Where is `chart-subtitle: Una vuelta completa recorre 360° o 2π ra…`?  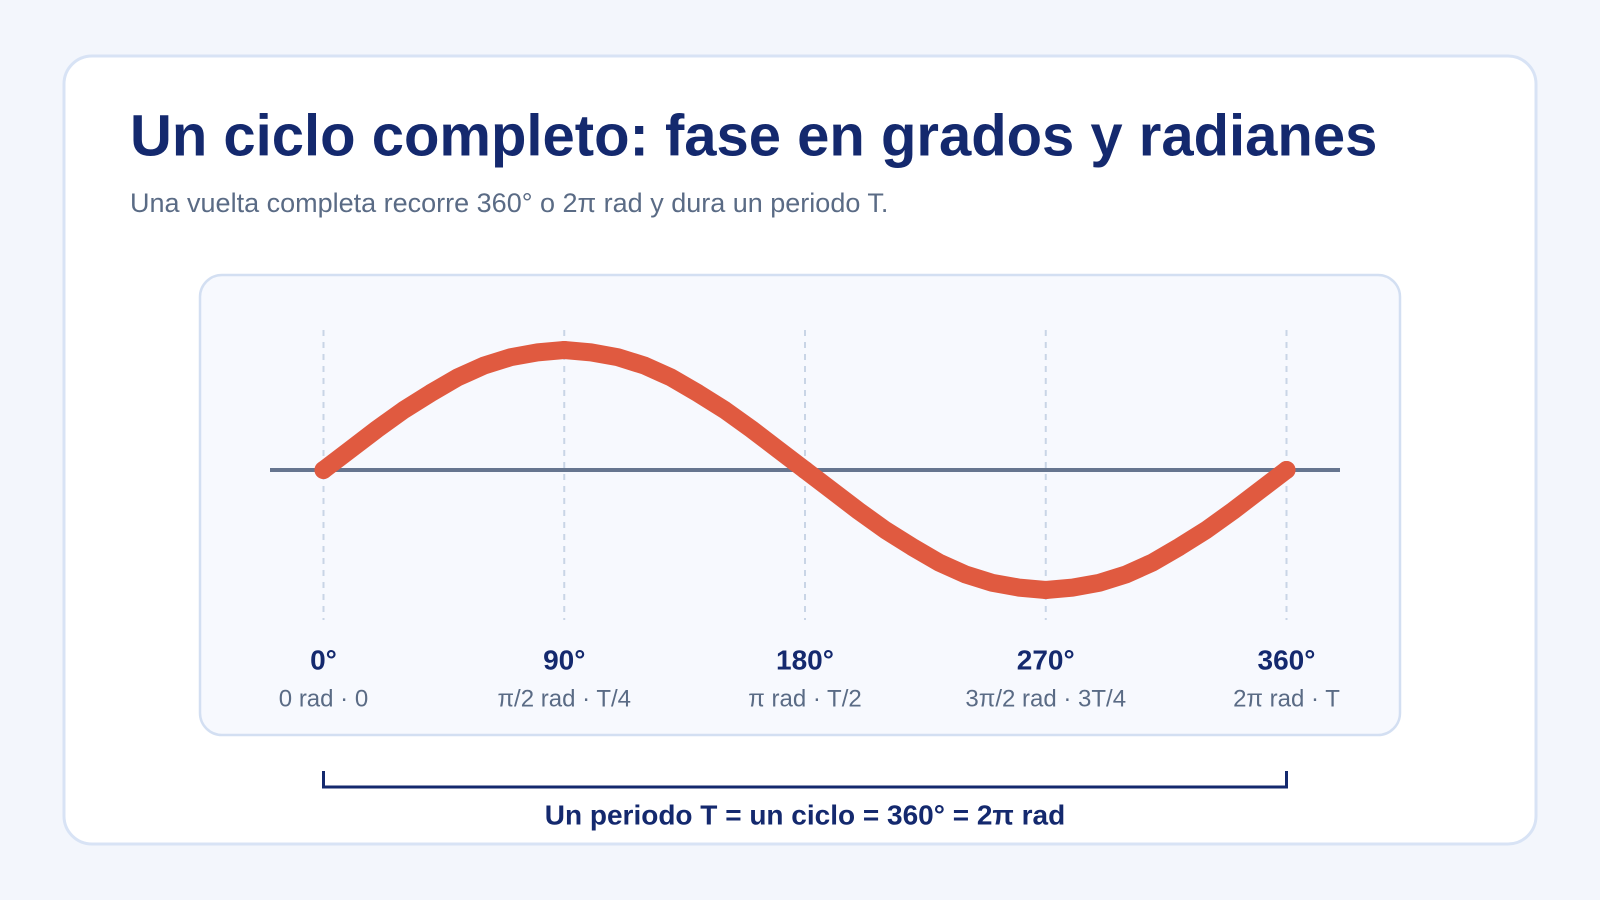
chart-subtitle: Una vuelta completa recorre 360° o 2π ra… is located at coordinates (509, 203).